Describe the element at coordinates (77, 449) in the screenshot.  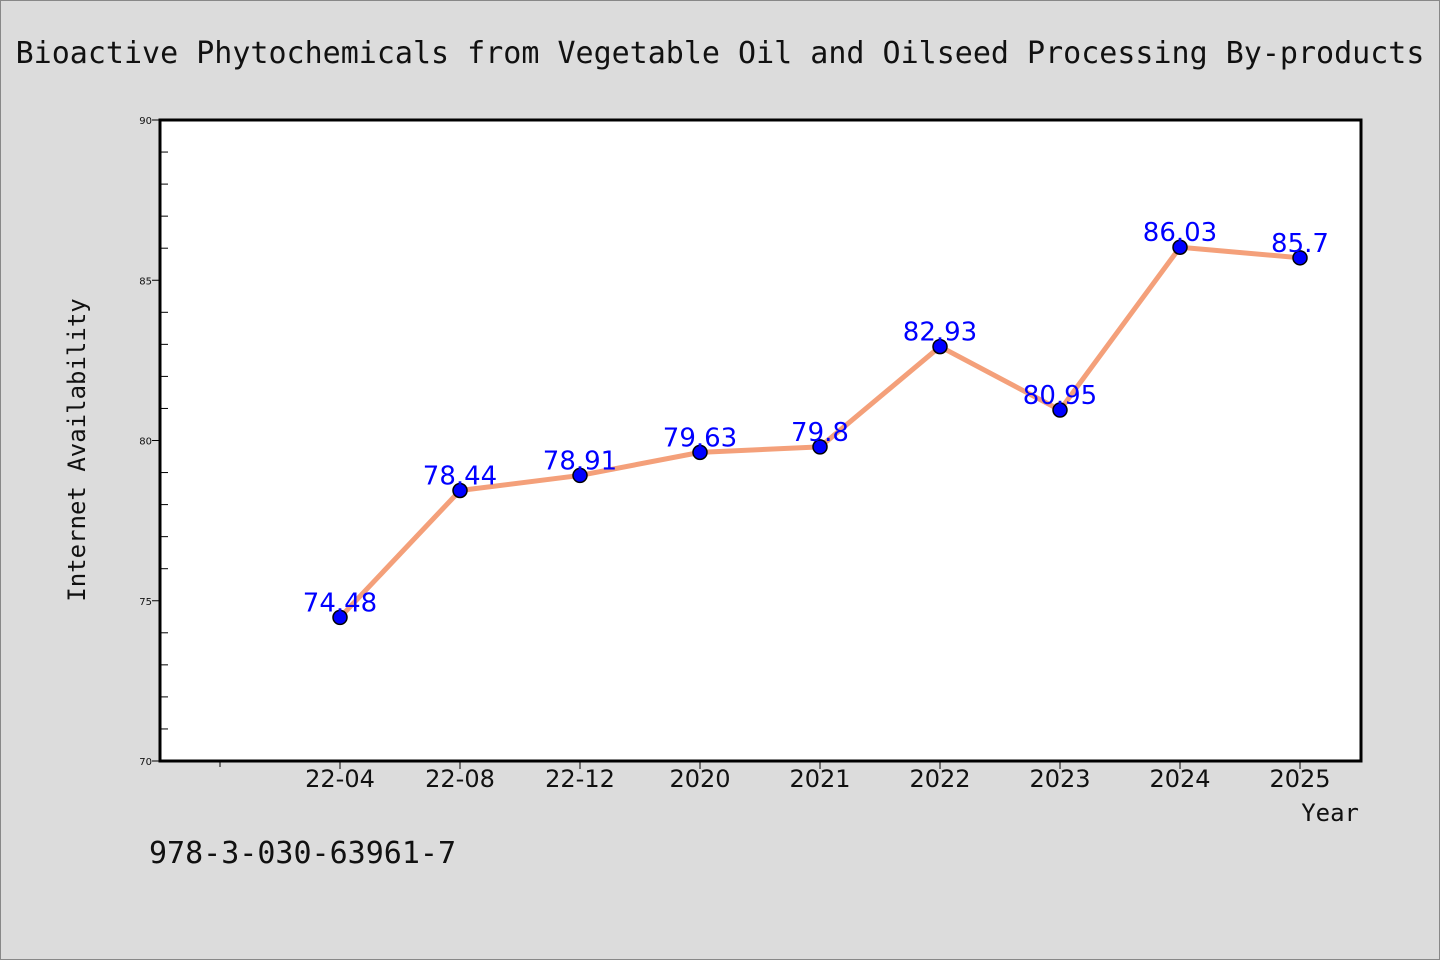
I see `y-axis-label: Internet Availability` at that location.